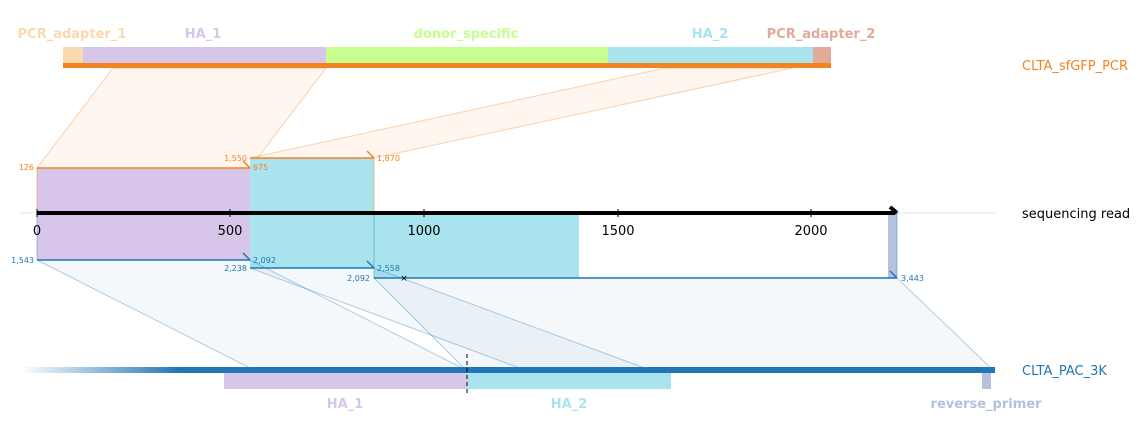 The height and width of the screenshot is (437, 1148). I want to click on reverse-primer-label: reverse_primer, so click(987, 404).